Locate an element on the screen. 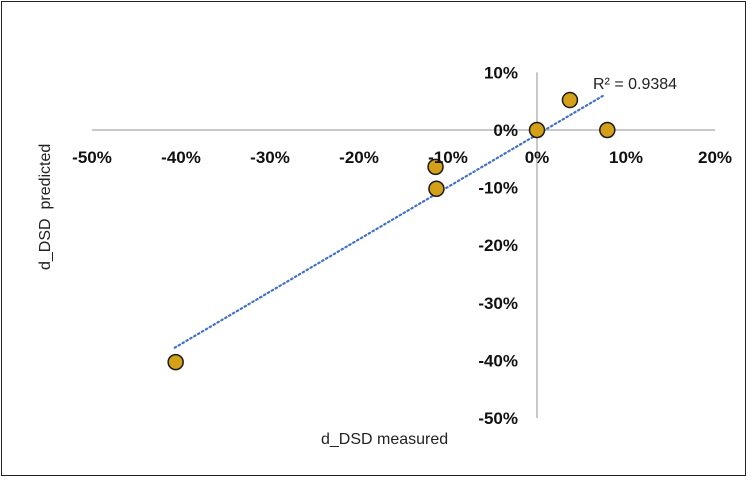 The width and height of the screenshot is (751, 480). y-tick-label: 0% is located at coordinates (505, 130).